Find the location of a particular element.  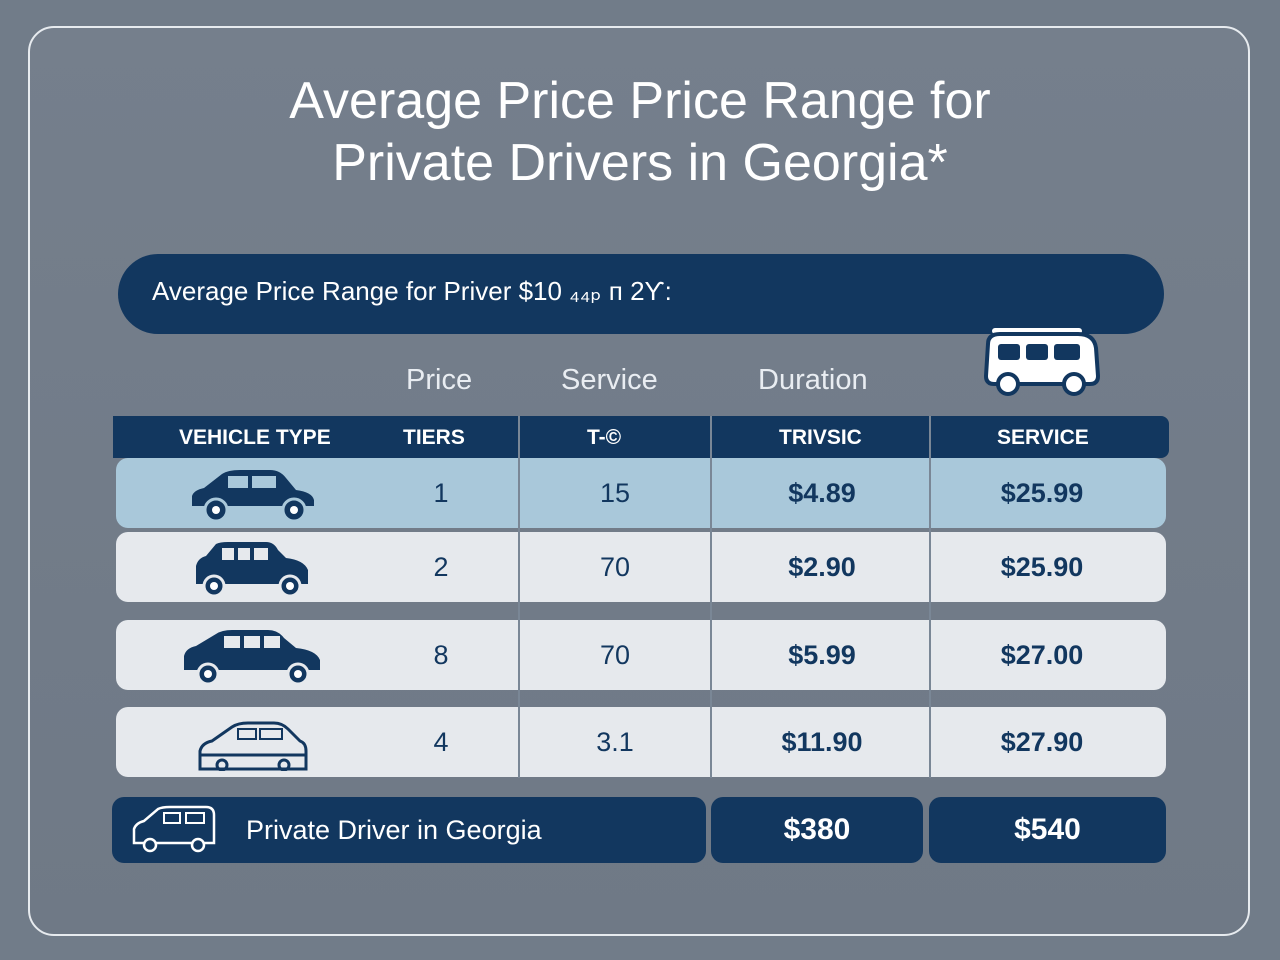

footer-value-2-box: $540 is located at coordinates (1047, 830).